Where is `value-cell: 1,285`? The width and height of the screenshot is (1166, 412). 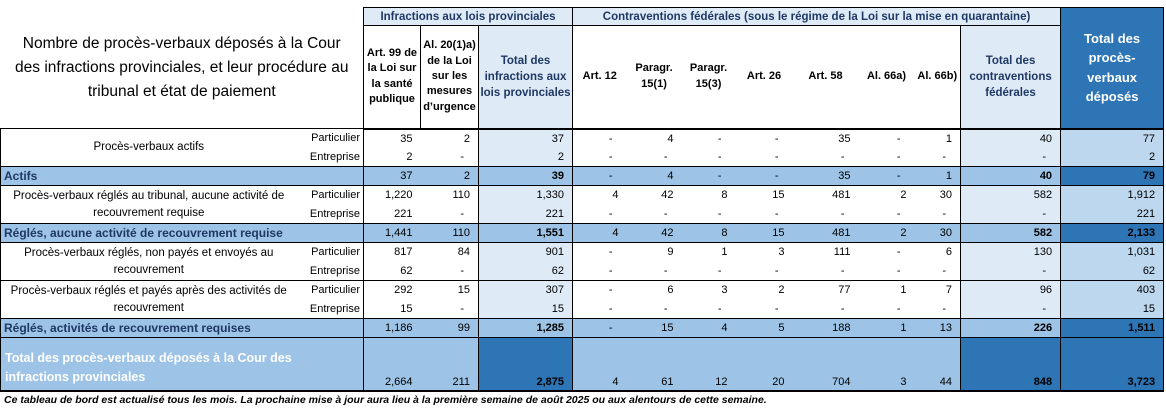 value-cell: 1,285 is located at coordinates (525, 328).